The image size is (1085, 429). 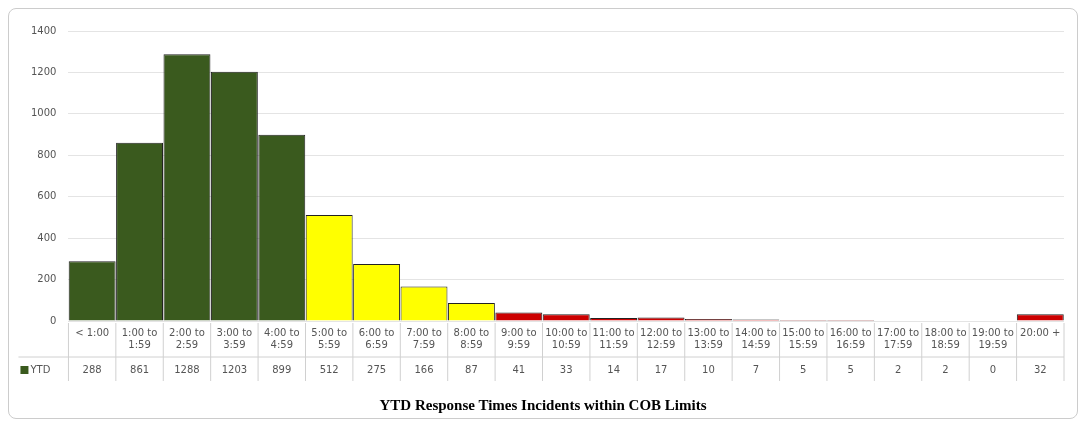 What do you see at coordinates (40, 369) in the screenshot?
I see `legend-label: YTD` at bounding box center [40, 369].